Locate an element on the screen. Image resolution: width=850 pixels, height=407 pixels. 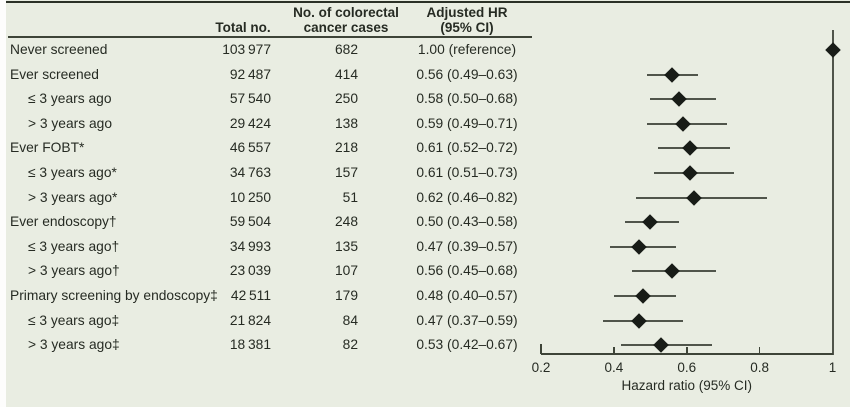
cell-hr: 0.53 (0.42–0.67) is located at coordinates (467, 345).